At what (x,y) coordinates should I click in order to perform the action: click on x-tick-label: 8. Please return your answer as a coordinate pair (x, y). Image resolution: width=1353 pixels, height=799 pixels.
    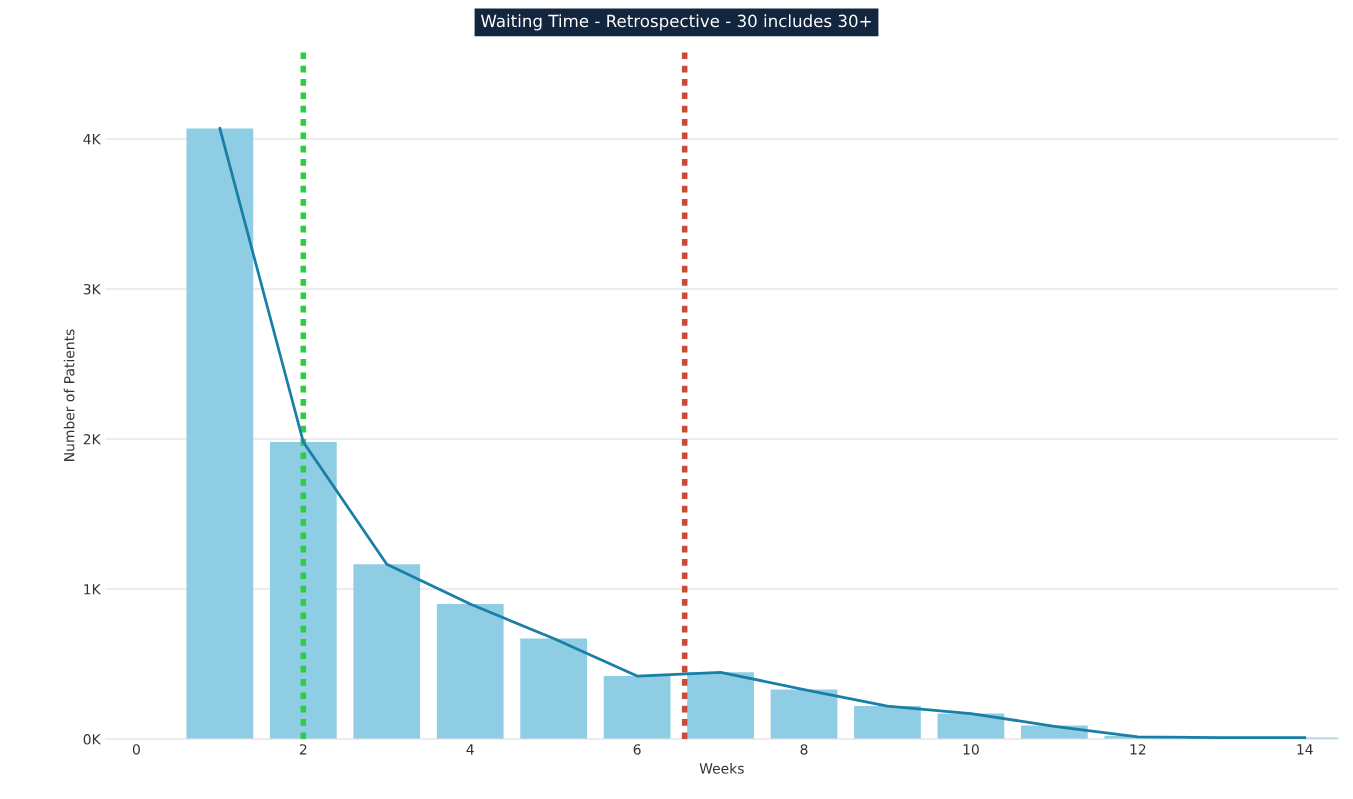
    Looking at the image, I should click on (804, 749).